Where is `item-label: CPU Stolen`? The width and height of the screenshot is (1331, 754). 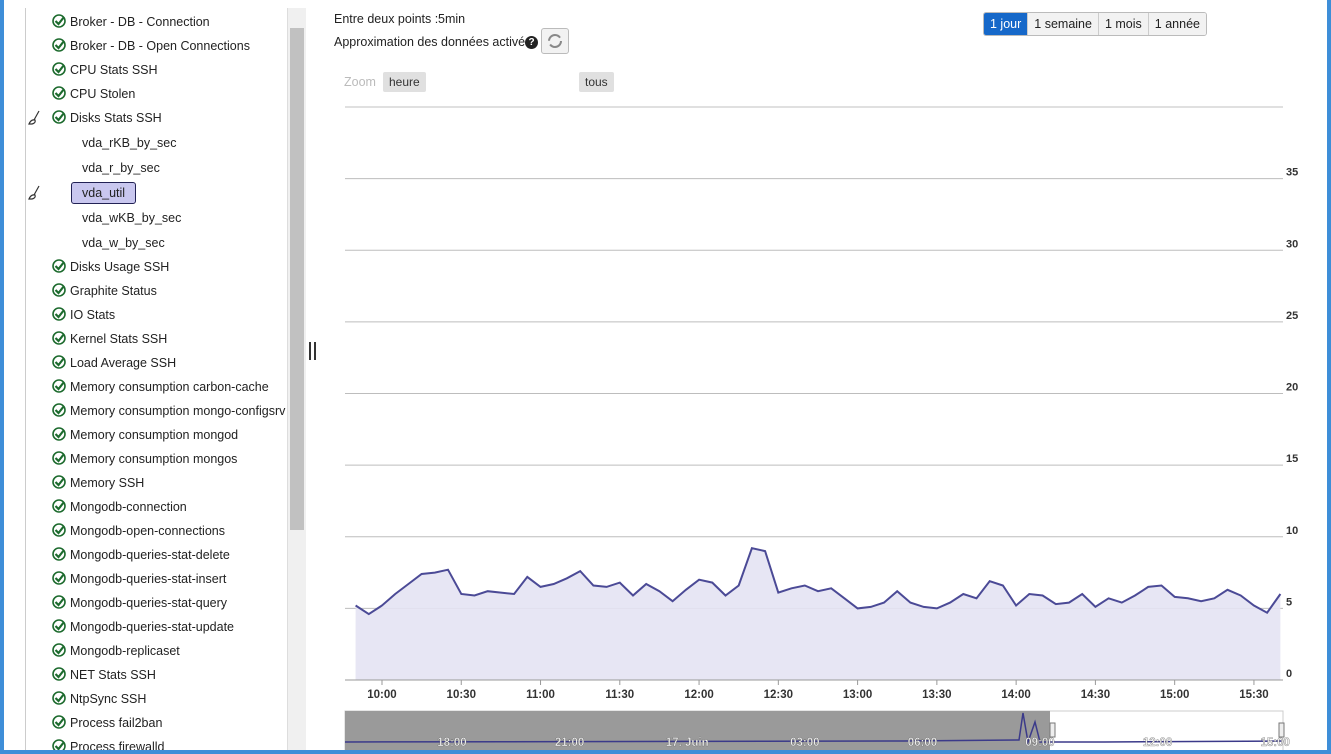
item-label: CPU Stolen is located at coordinates (103, 94).